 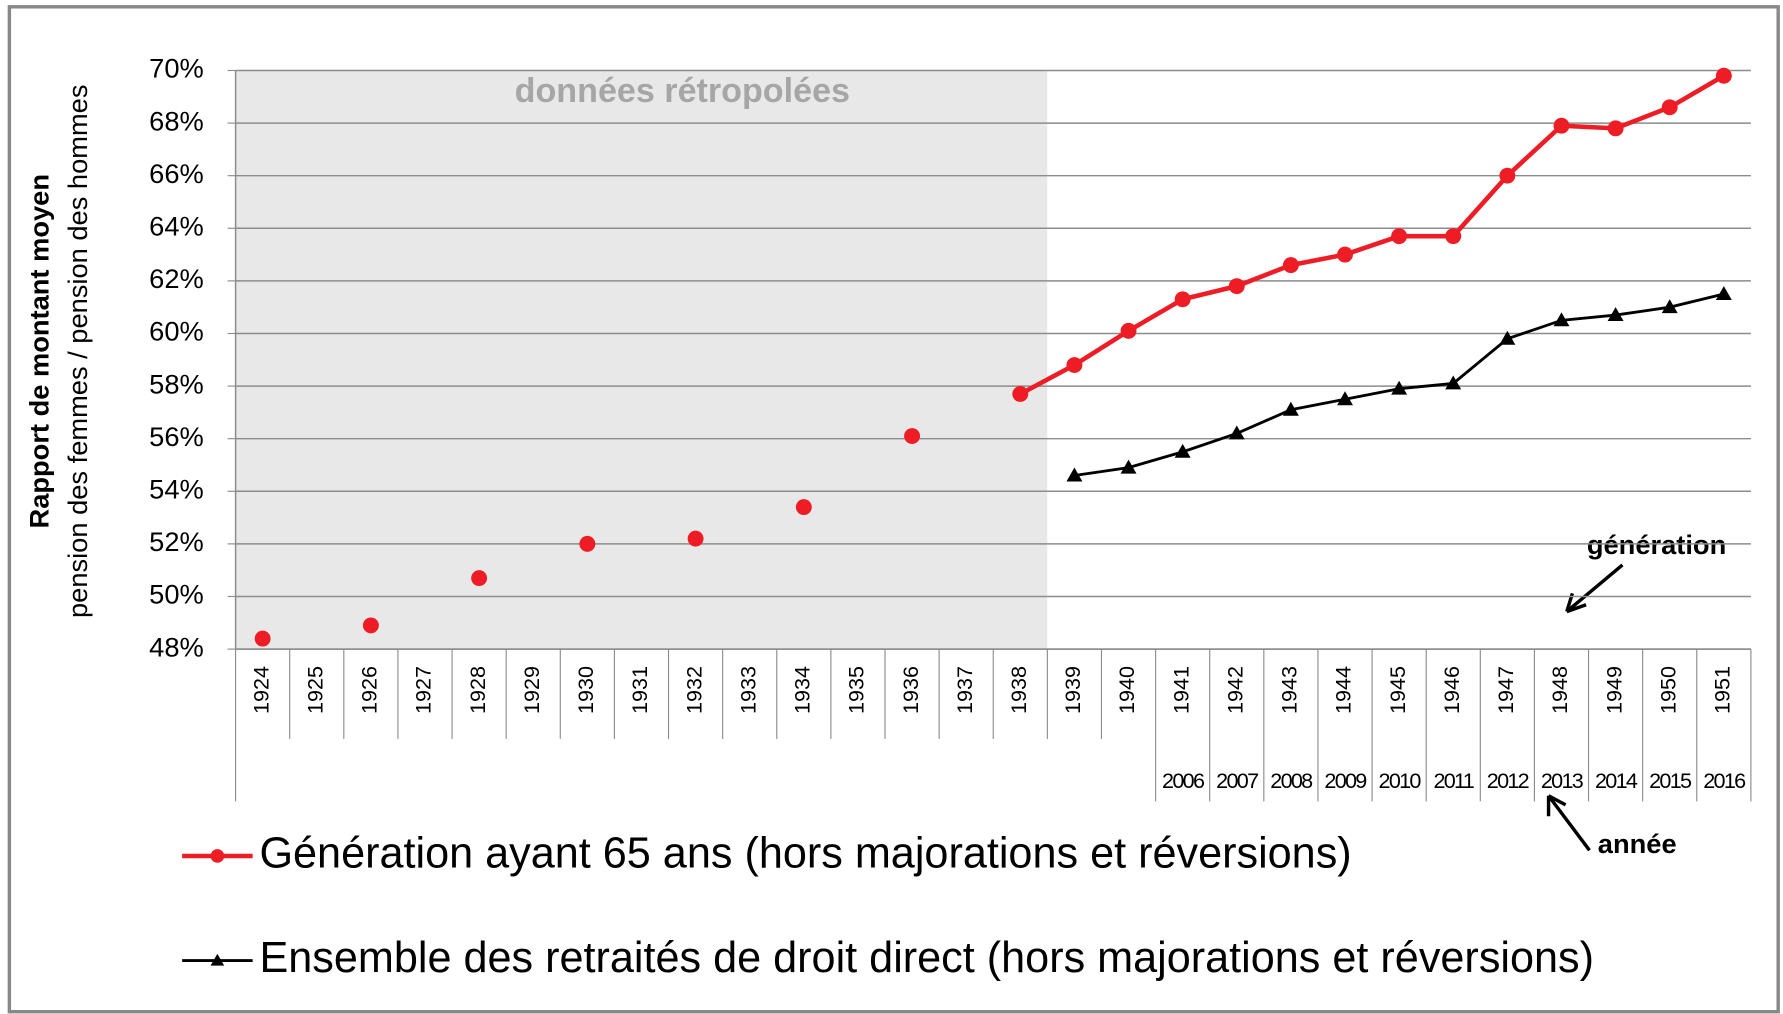 I want to click on x-tick-label: 1933, so click(x=747, y=690).